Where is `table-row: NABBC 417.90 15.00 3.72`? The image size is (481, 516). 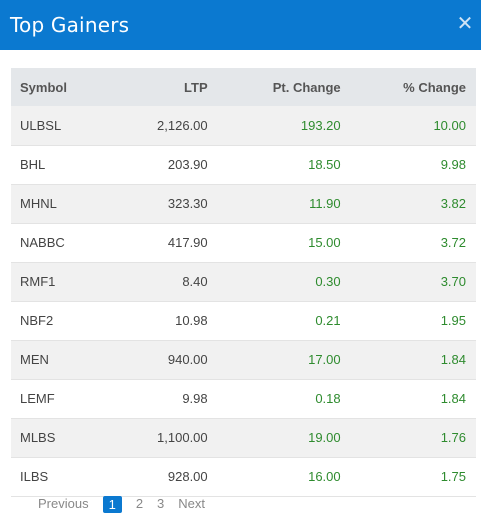
table-row: NABBC 417.90 15.00 3.72 is located at coordinates (243, 242).